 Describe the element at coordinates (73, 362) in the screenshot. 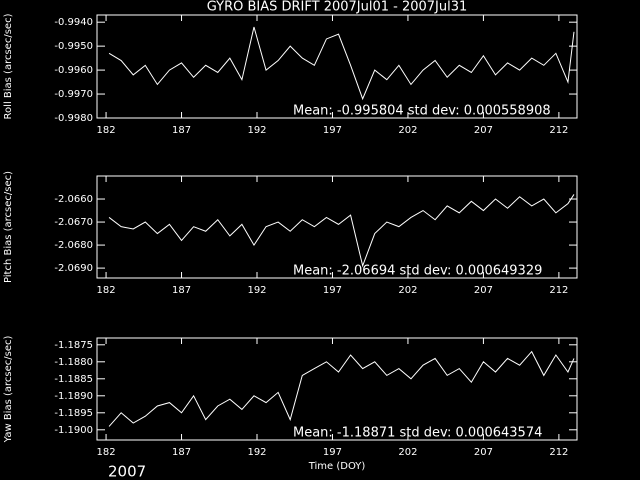

I see `y-tick-label: -1.1880` at that location.